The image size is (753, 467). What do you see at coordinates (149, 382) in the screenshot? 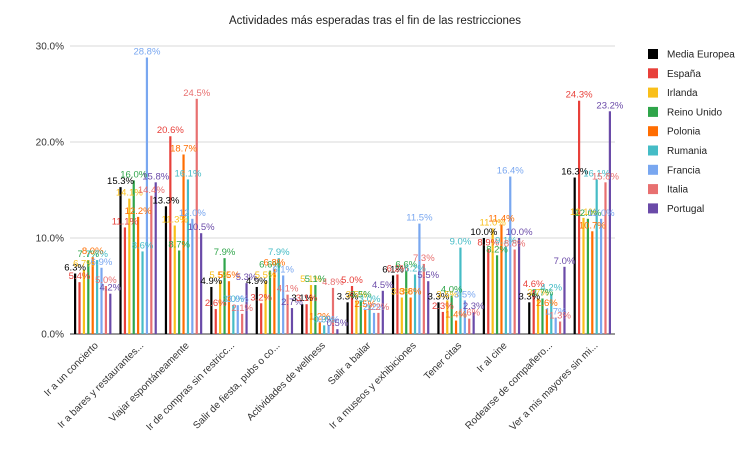
I see `x-category-label: Viajar espontáneamente` at bounding box center [149, 382].